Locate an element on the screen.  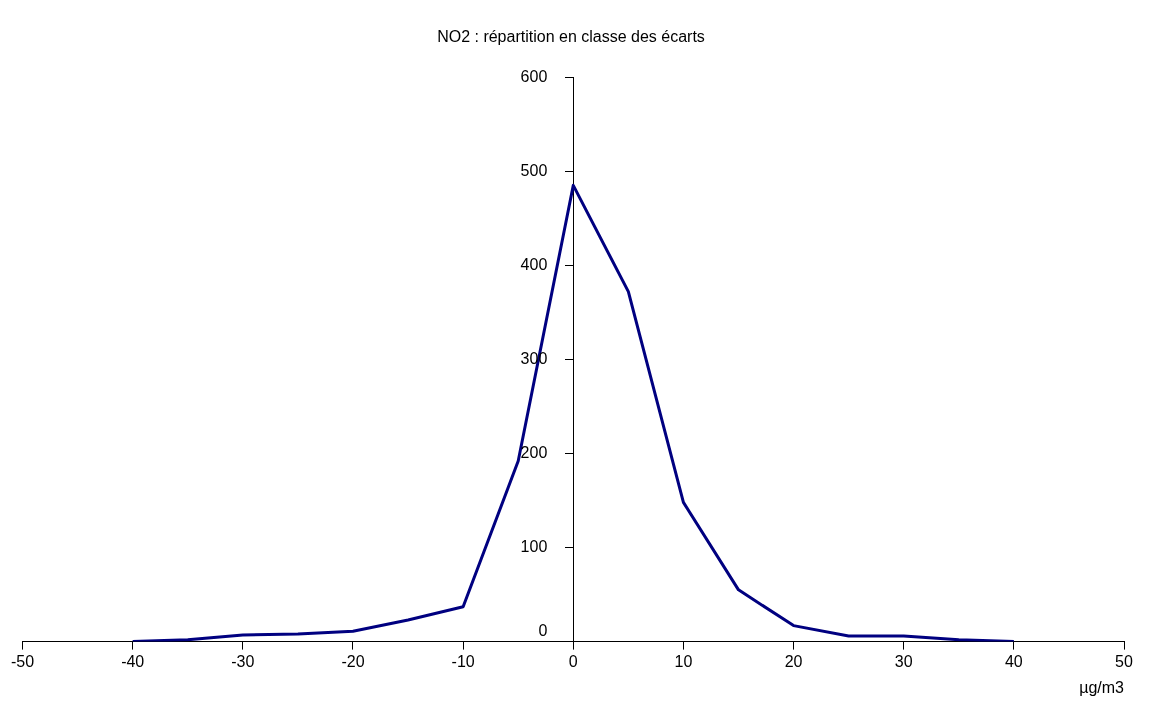
x-tick-label: -40 is located at coordinates (133, 661).